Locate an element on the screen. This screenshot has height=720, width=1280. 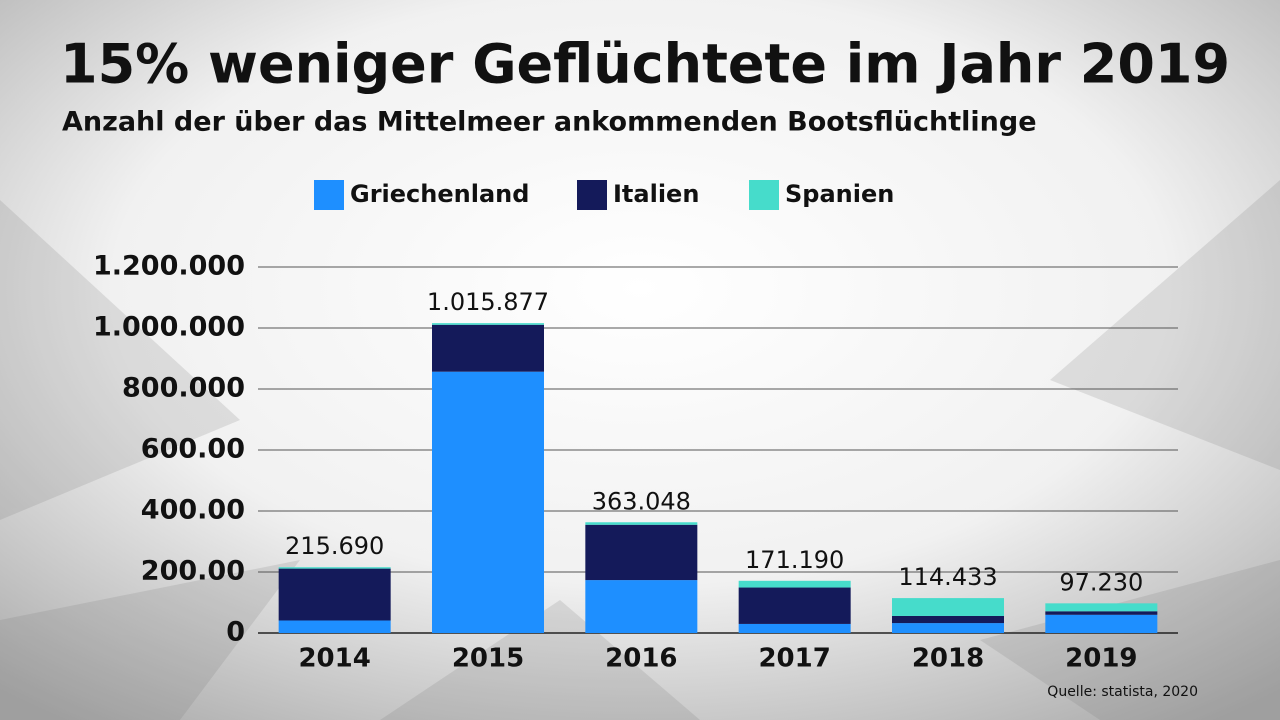
total-label: 97.230 is located at coordinates (1101, 582).